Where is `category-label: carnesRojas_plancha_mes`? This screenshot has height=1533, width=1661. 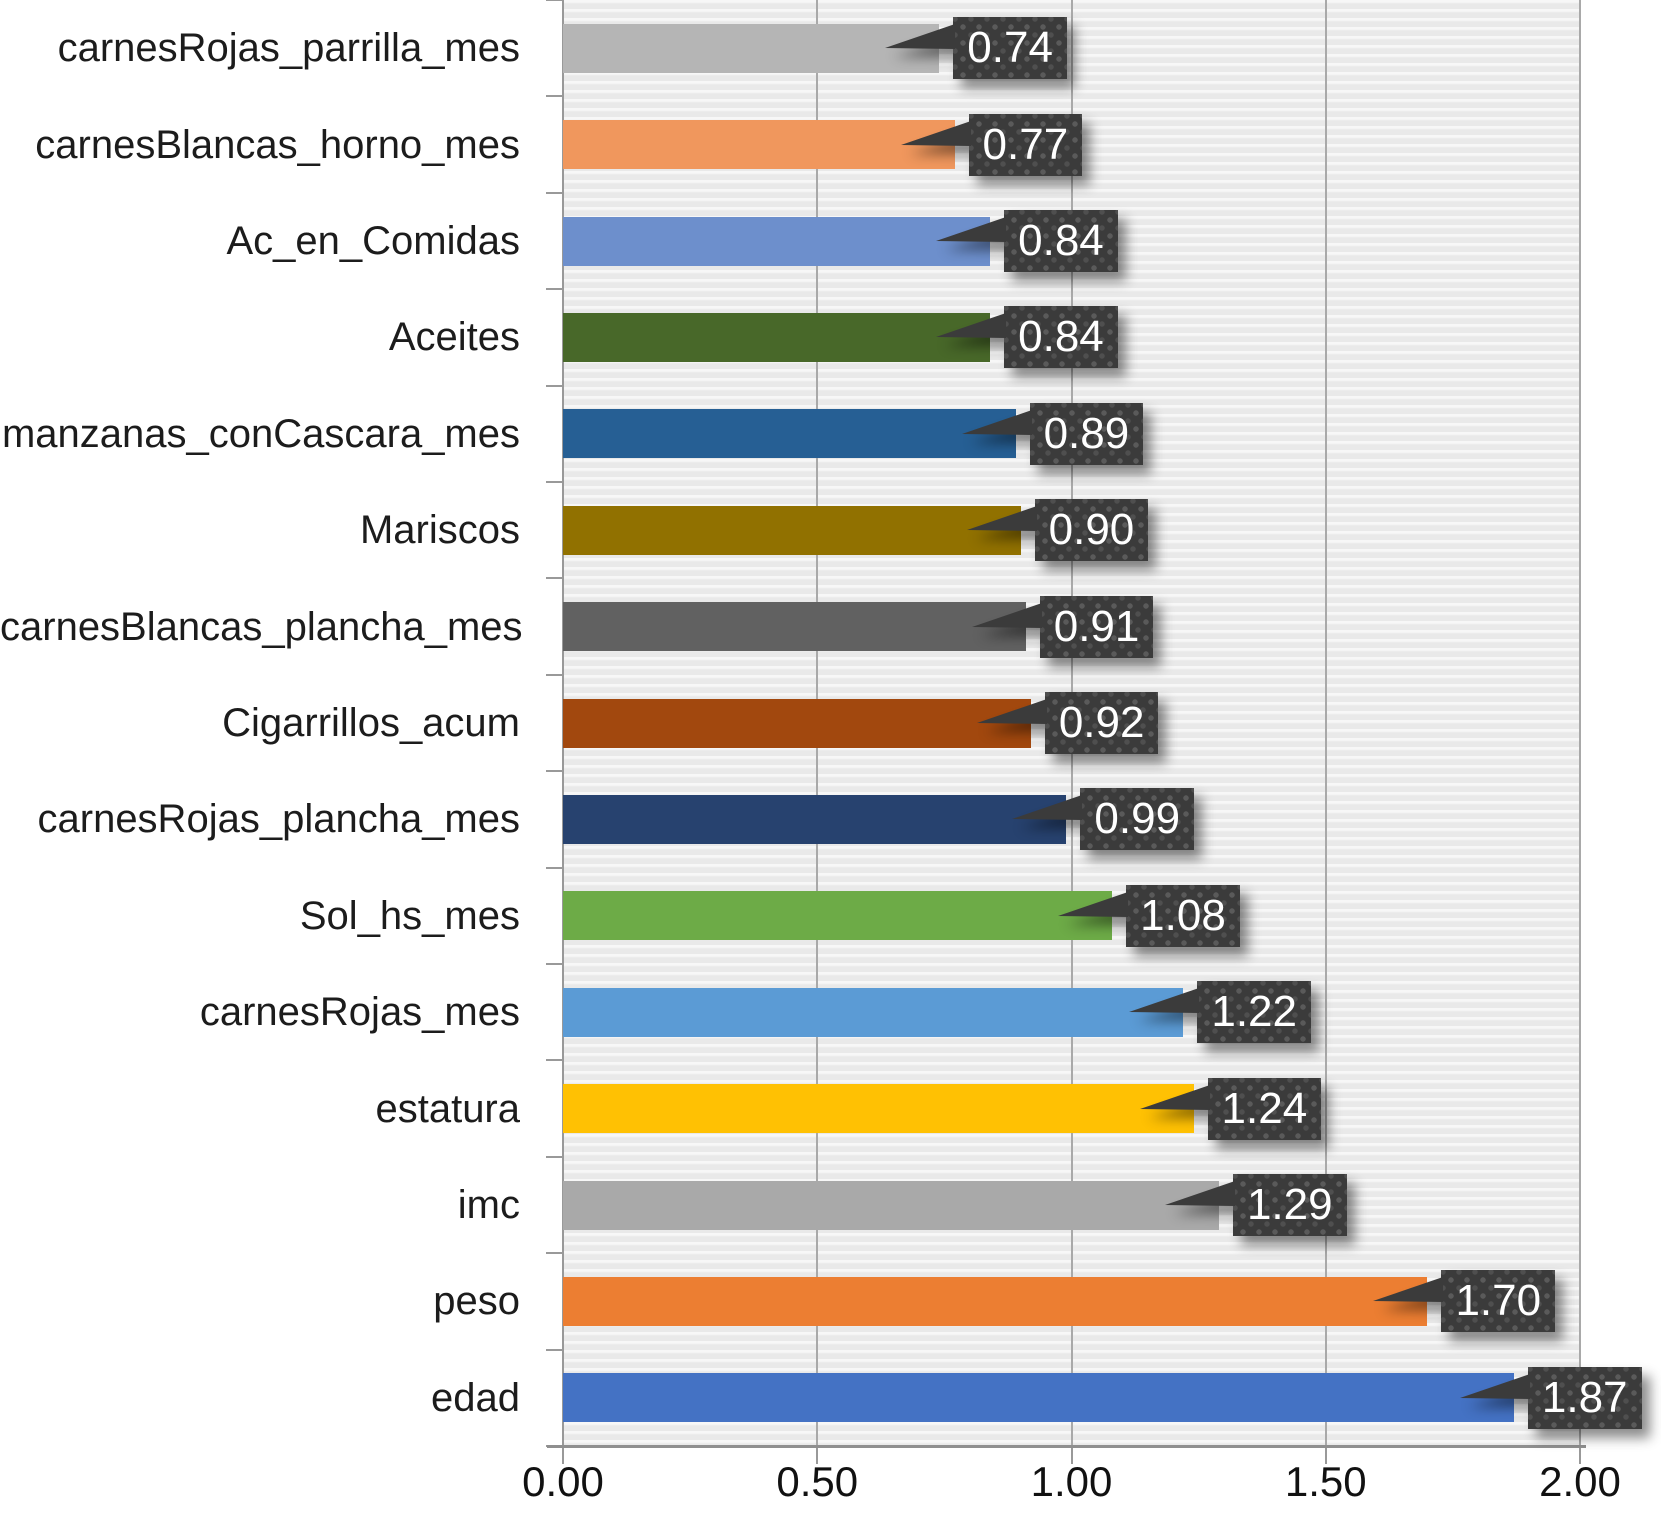 category-label: carnesRojas_plancha_mes is located at coordinates (279, 819).